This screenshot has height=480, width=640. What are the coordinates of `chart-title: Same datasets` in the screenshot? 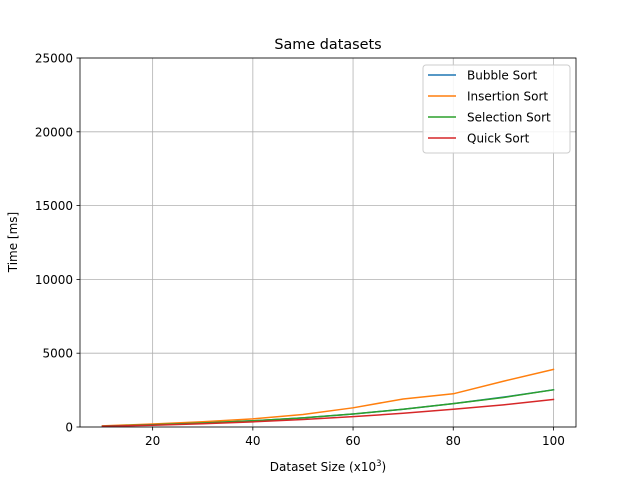 It's located at (327, 45).